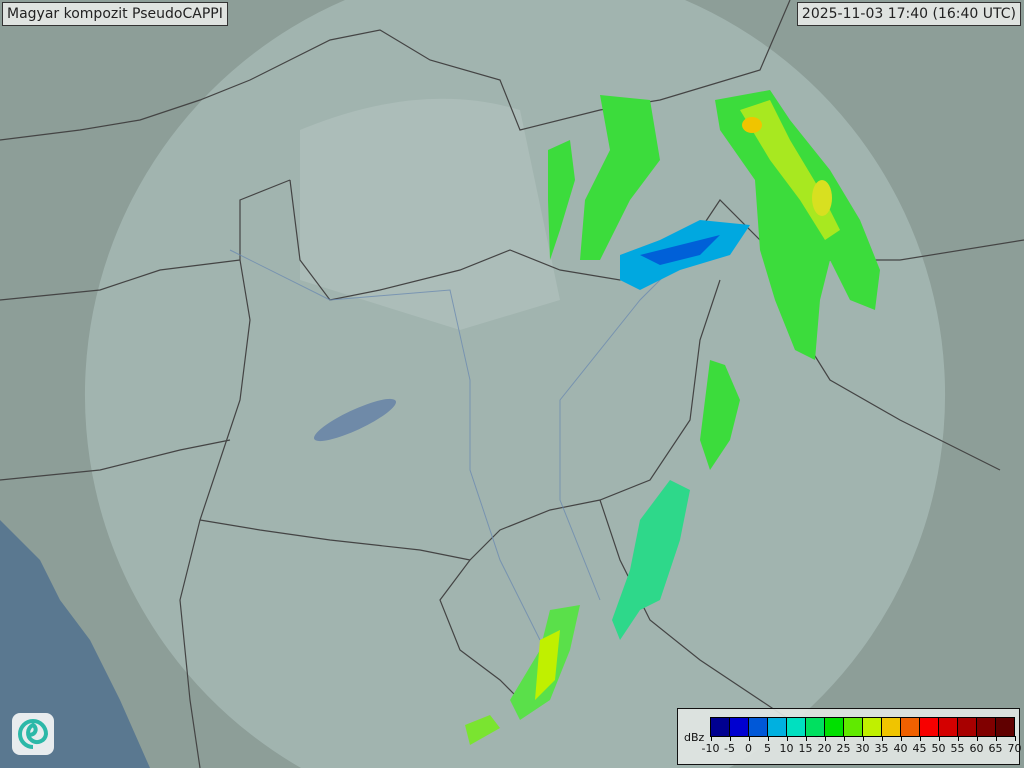  I want to click on swirl-logo-icon, so click(33, 734).